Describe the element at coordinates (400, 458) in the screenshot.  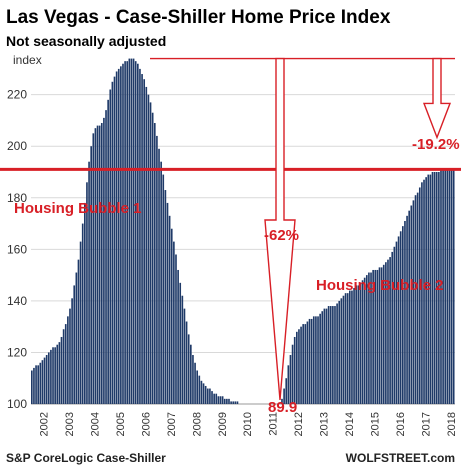
I see `brand-watermark: WOLFSTREET.com` at that location.